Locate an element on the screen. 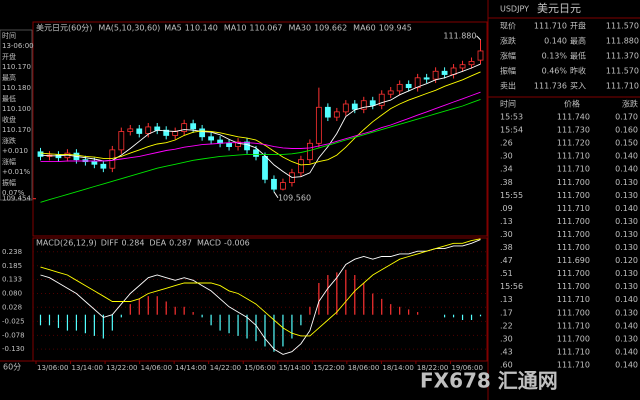 This screenshot has width=640, height=400. x-tick-label: 15/06:00 is located at coordinates (259, 368).